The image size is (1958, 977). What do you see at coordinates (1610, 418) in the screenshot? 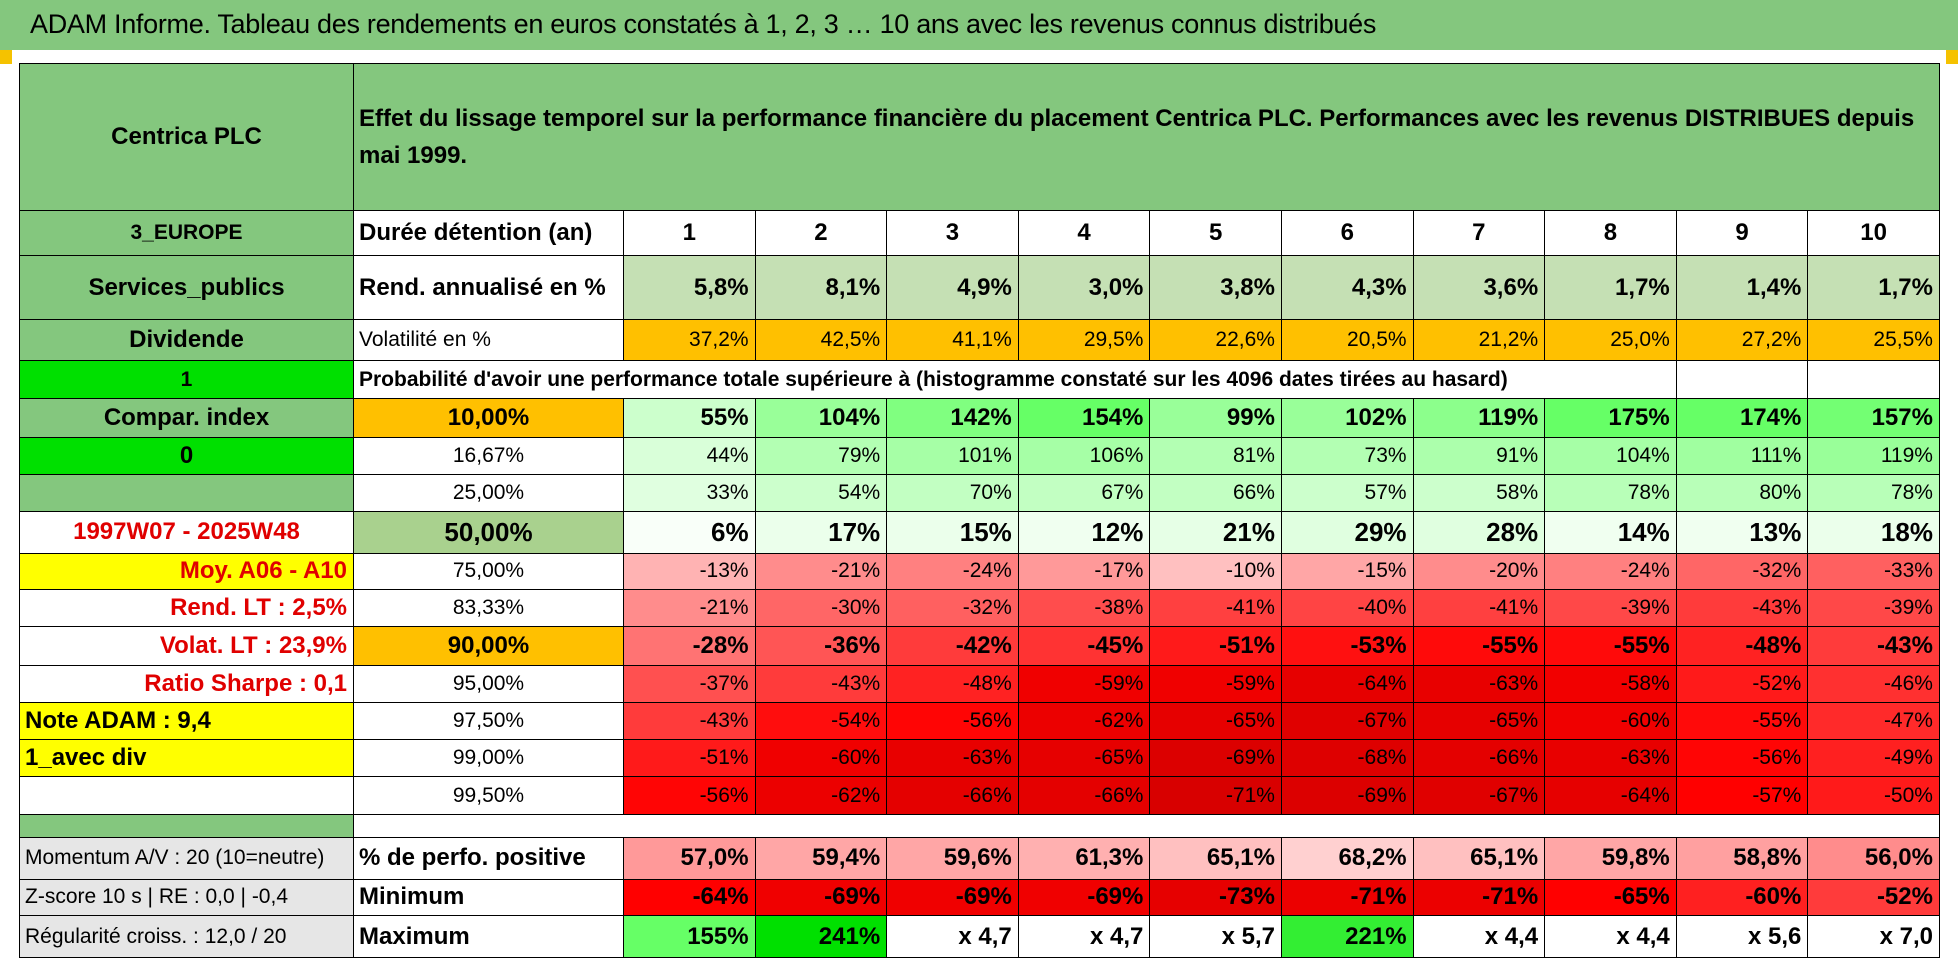
I see `quantile-value: 175%` at bounding box center [1610, 418].